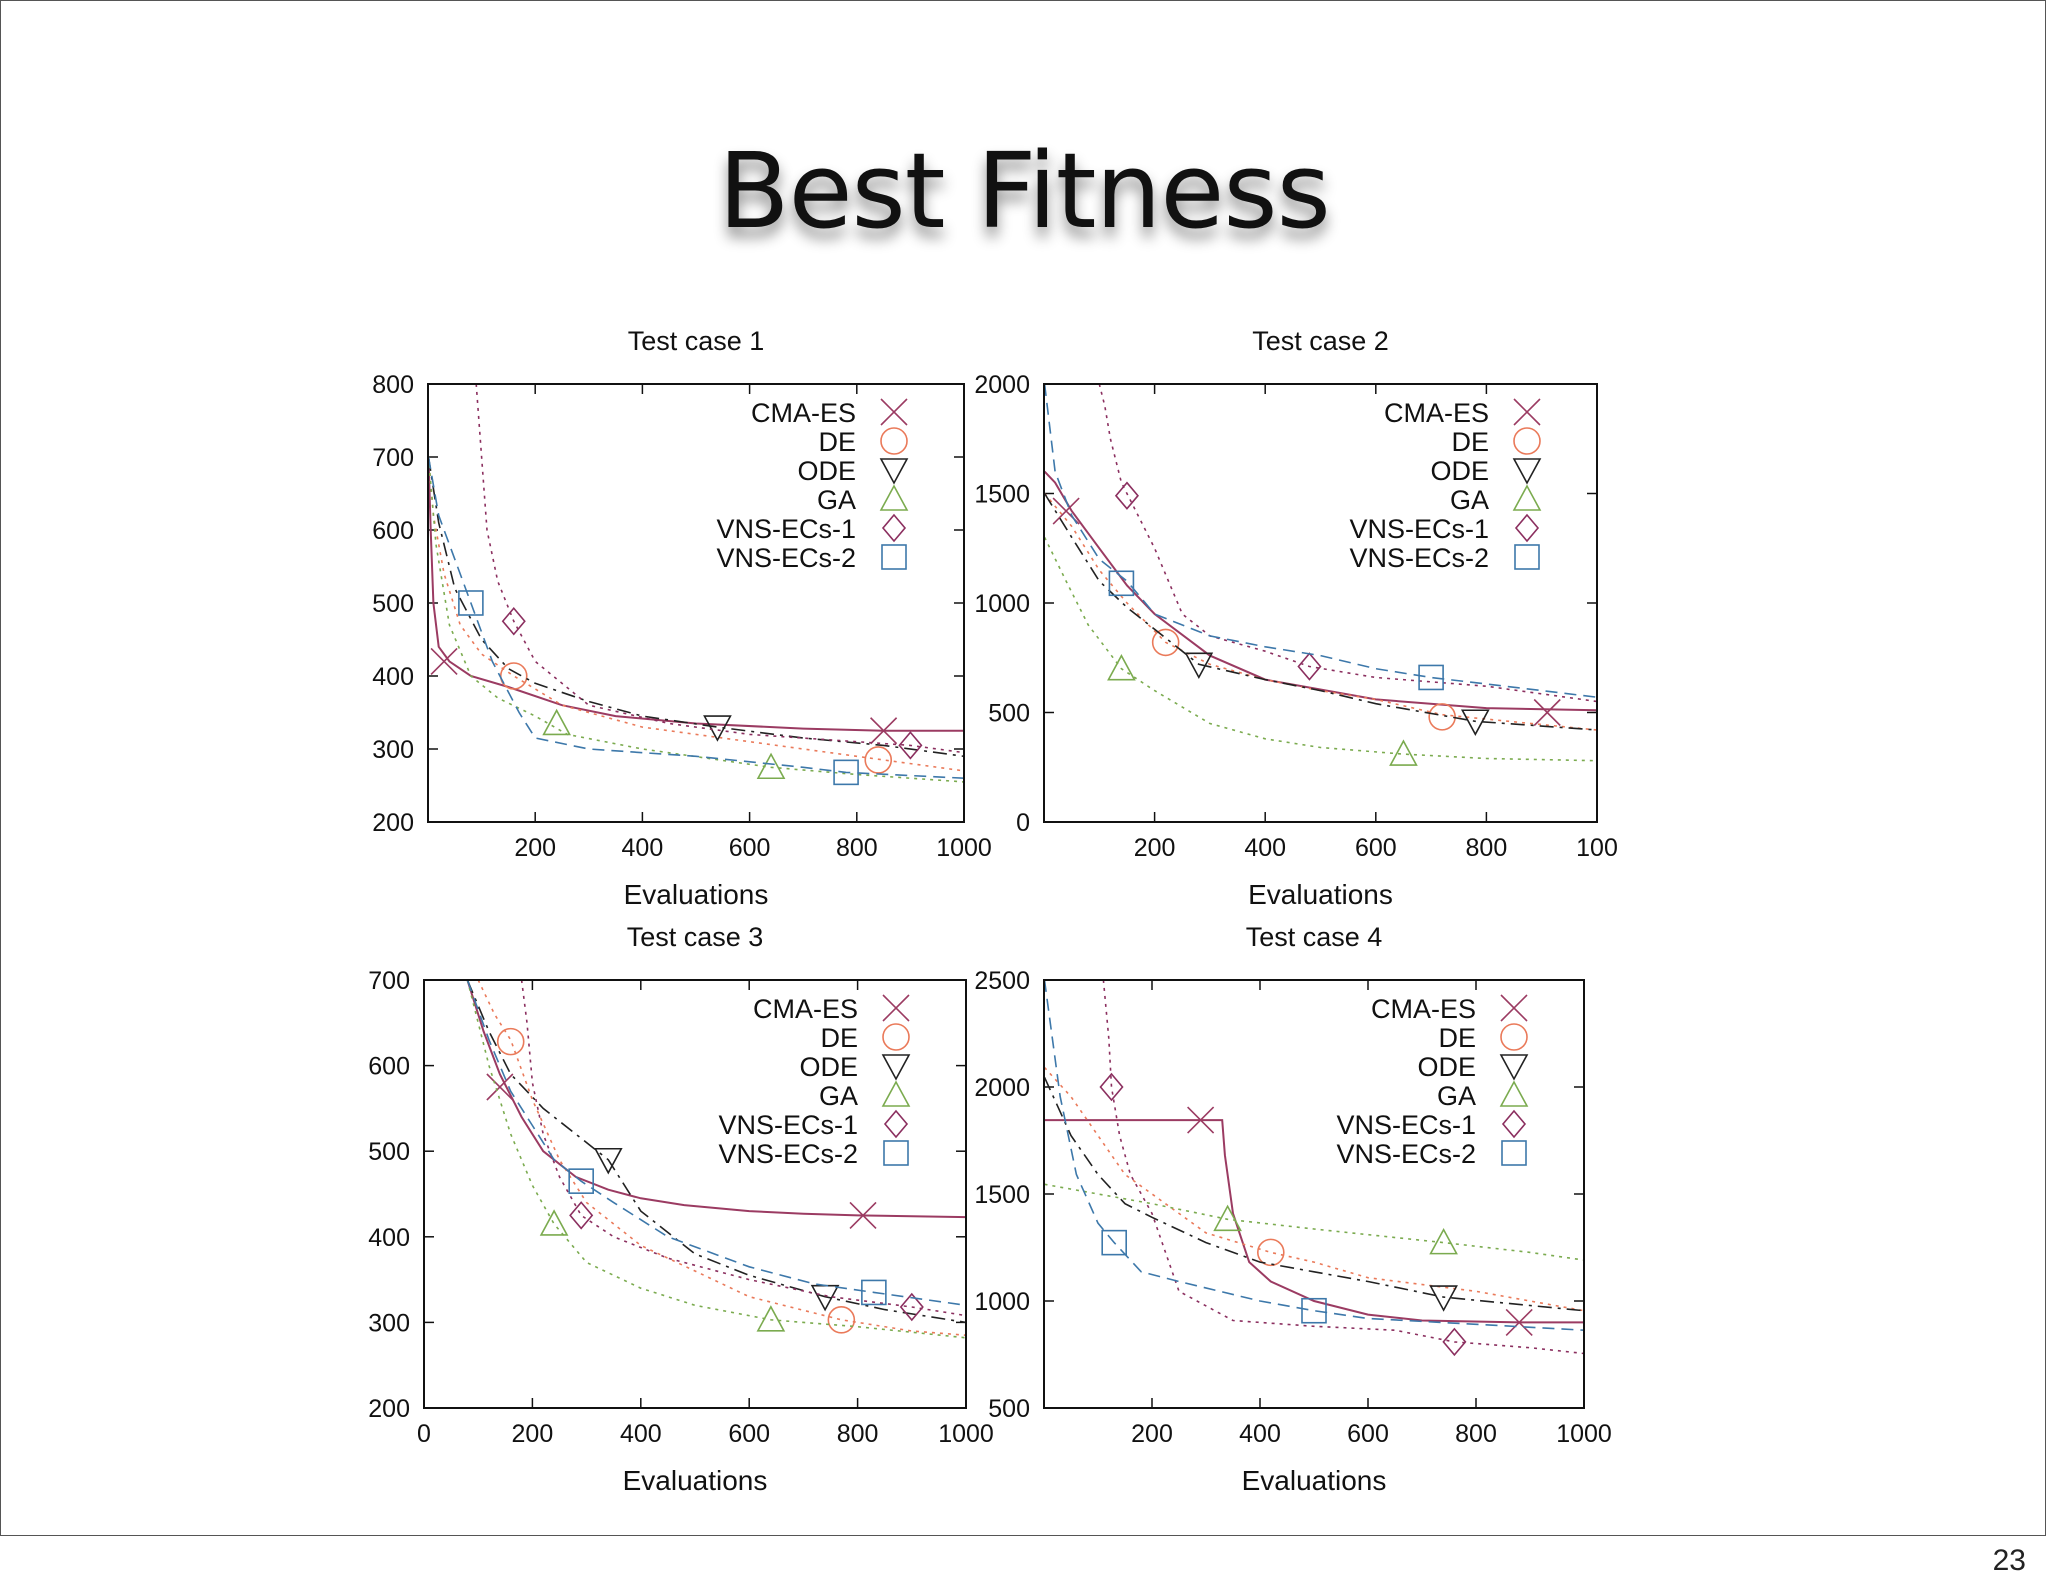 Image resolution: width=2048 pixels, height=1593 pixels. What do you see at coordinates (1024, 191) in the screenshot?
I see `page-title: Best Fitness` at bounding box center [1024, 191].